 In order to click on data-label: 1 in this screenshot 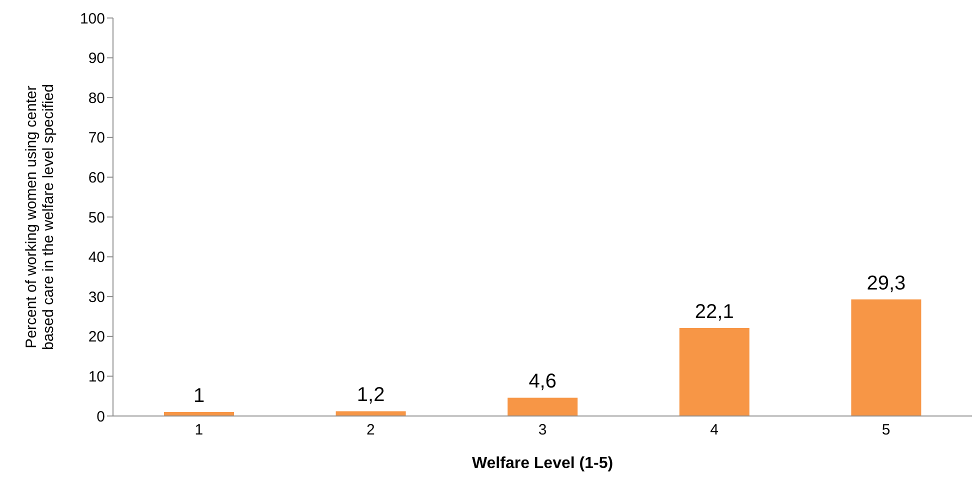, I will do `click(199, 396)`.